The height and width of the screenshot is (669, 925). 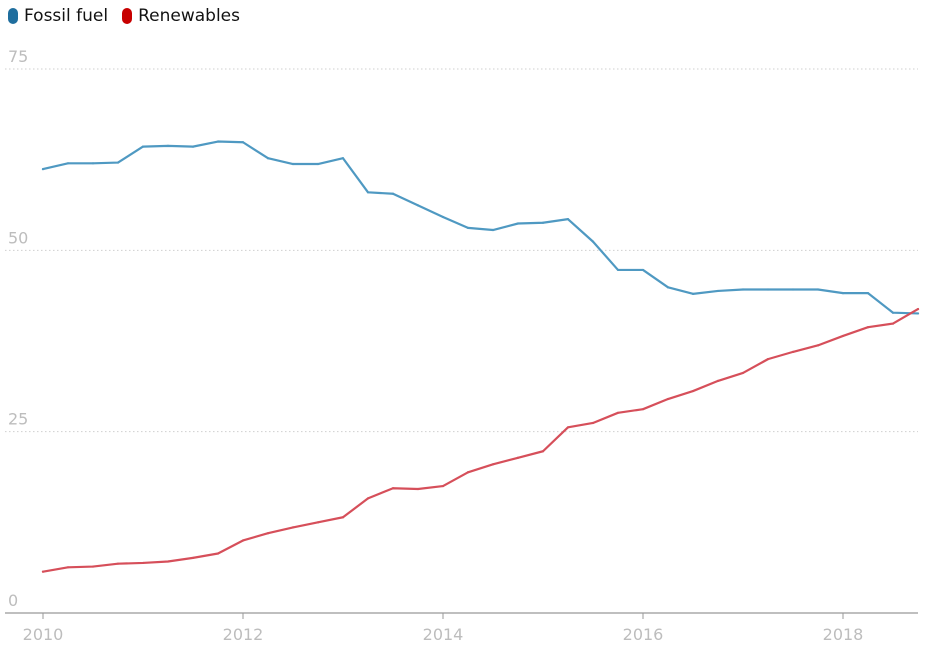 What do you see at coordinates (18, 419) in the screenshot?
I see `y-tick-label: 25` at bounding box center [18, 419].